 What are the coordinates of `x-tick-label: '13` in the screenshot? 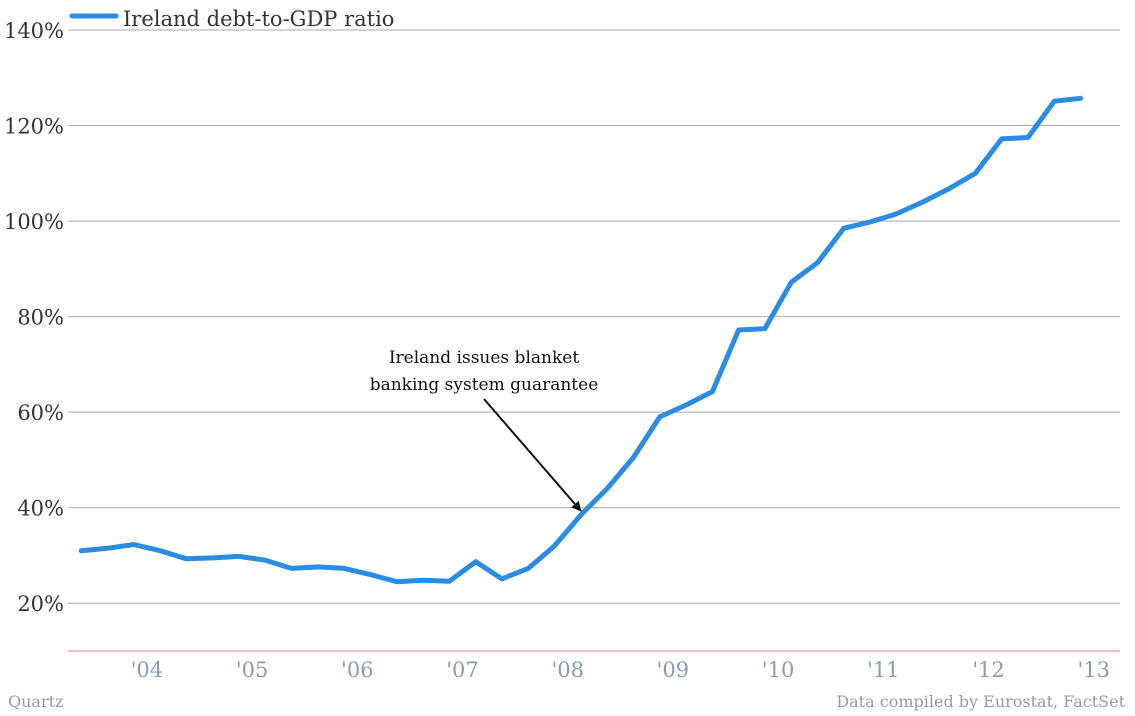 It's located at (1093, 670).